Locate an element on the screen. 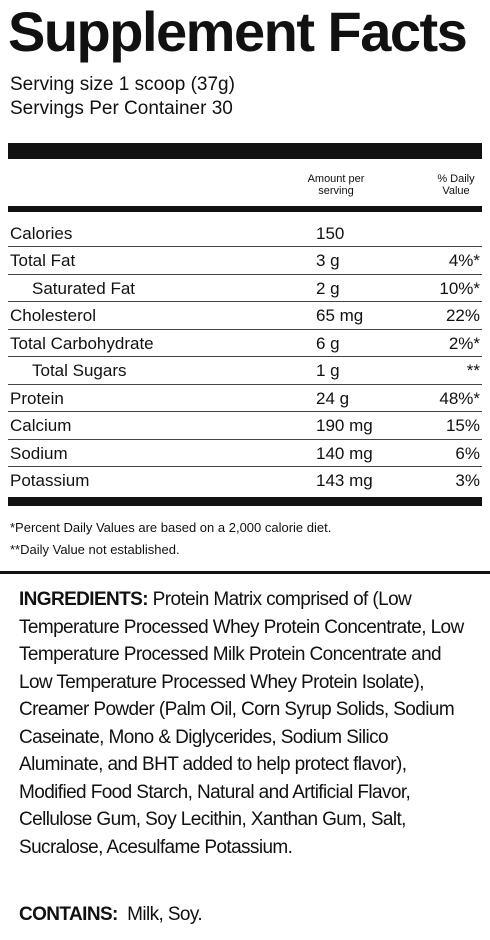 The image size is (490, 940). nutrient-row: Saturated Fat 2 g 10%* is located at coordinates (245, 288).